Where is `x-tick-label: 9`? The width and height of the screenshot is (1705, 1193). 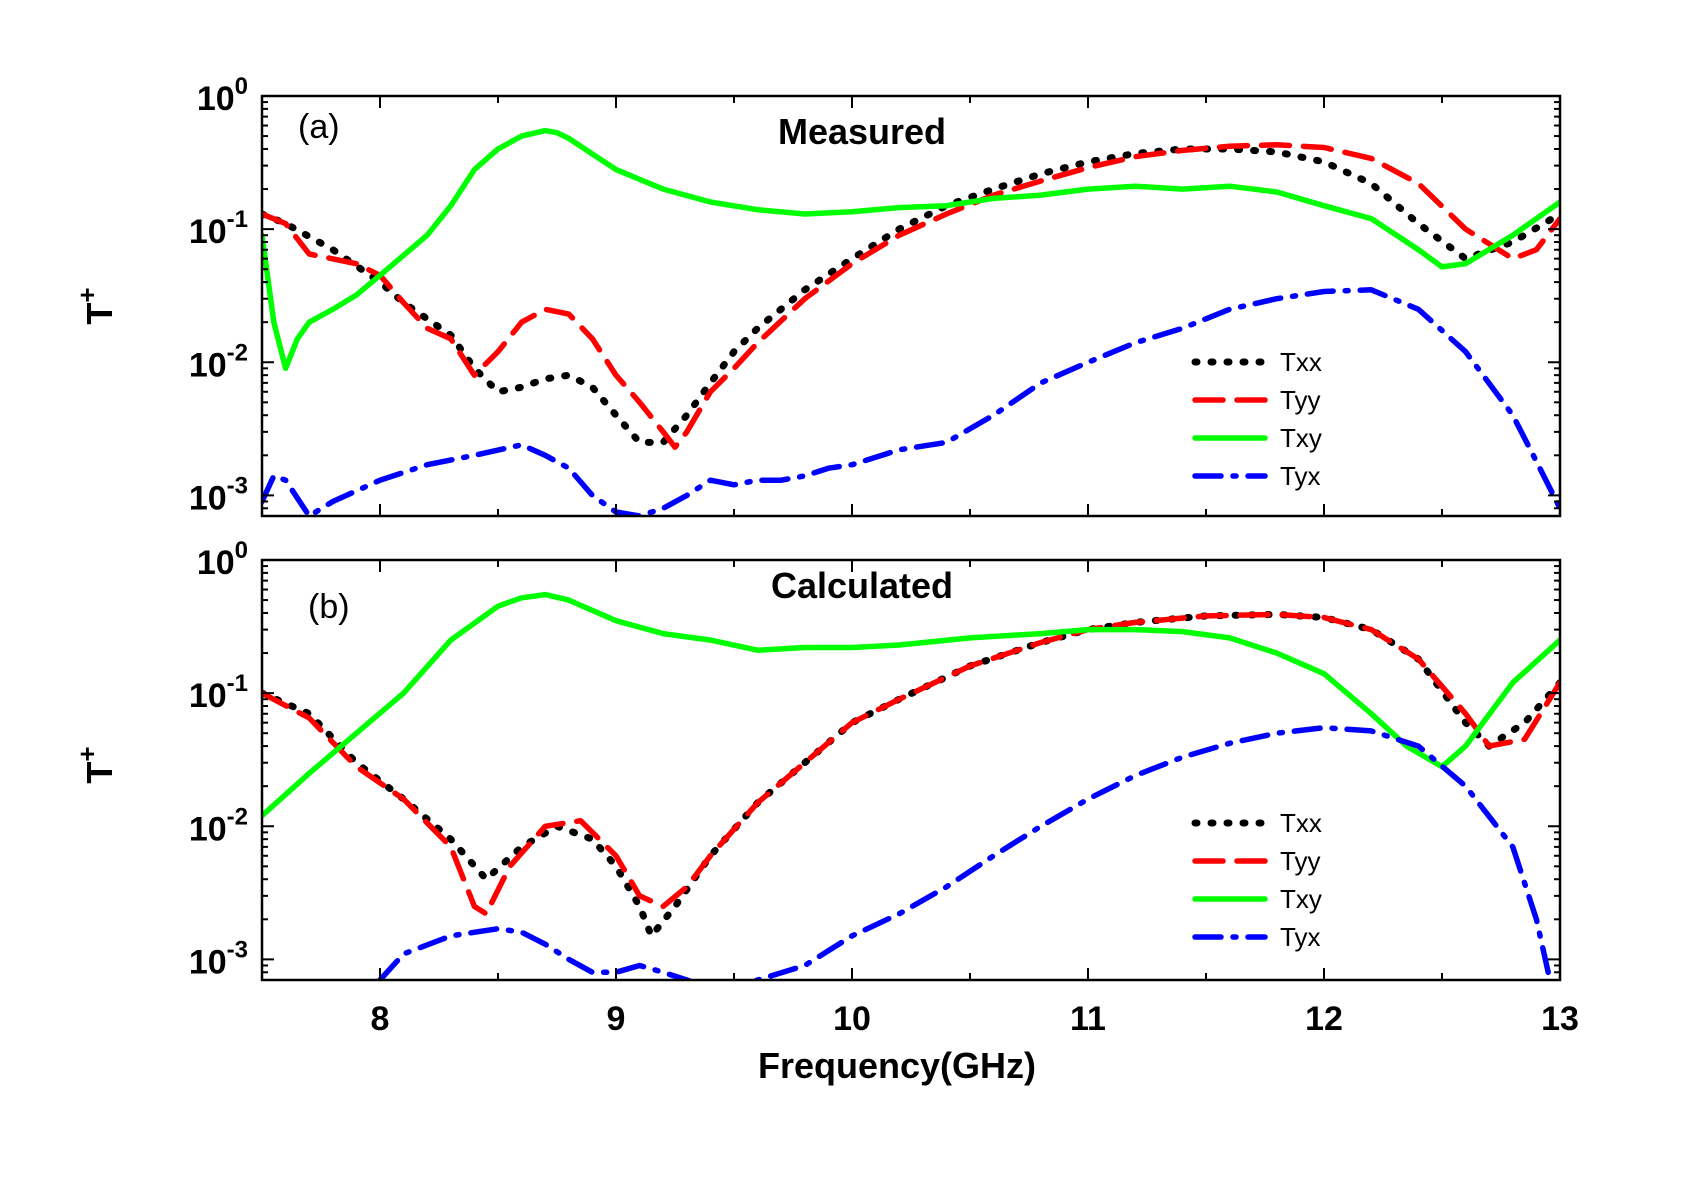
x-tick-label: 9 is located at coordinates (616, 1019).